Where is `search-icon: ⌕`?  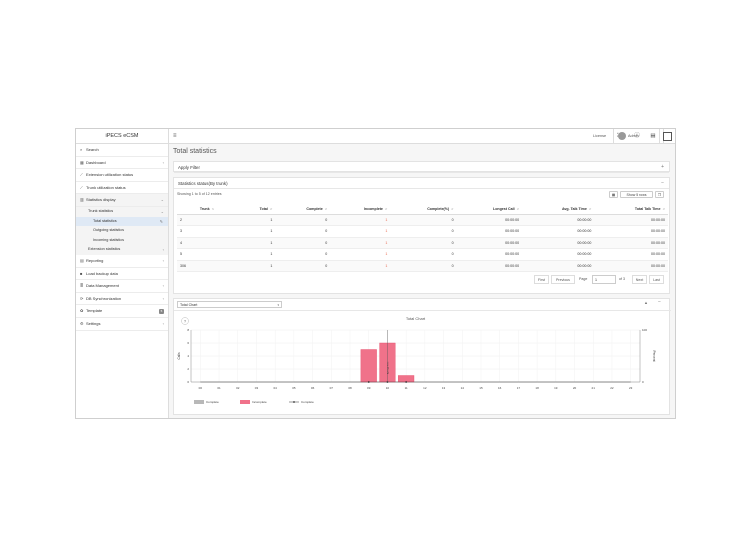 search-icon: ⌕ is located at coordinates (81, 149).